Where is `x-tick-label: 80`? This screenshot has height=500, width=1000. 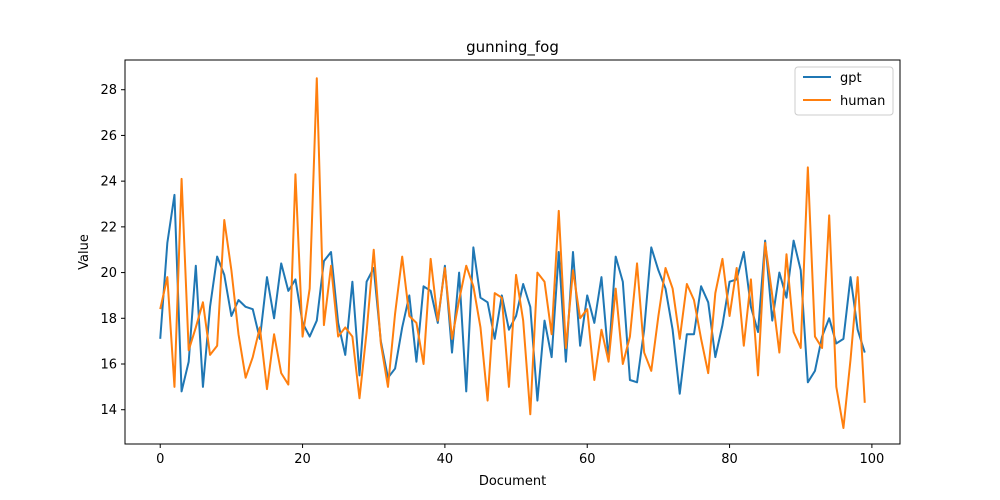
x-tick-label: 80 is located at coordinates (729, 459).